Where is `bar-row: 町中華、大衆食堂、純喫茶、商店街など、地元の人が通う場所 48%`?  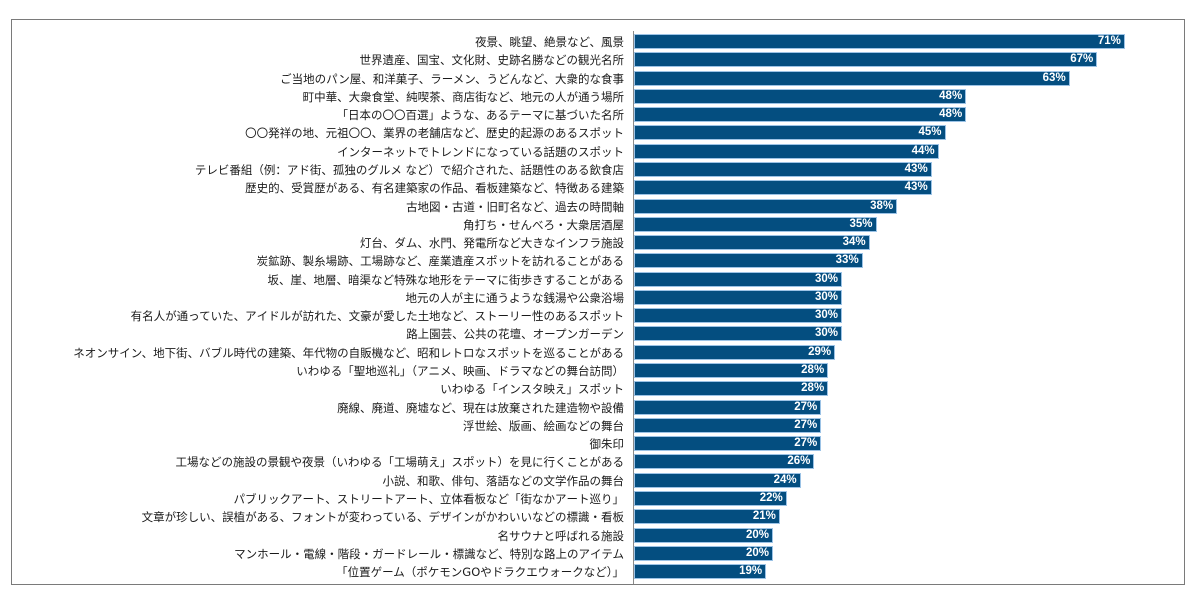 bar-row: 町中華、大衆食堂、純喫茶、商店街など、地元の人が通う場所 48% is located at coordinates (600, 96).